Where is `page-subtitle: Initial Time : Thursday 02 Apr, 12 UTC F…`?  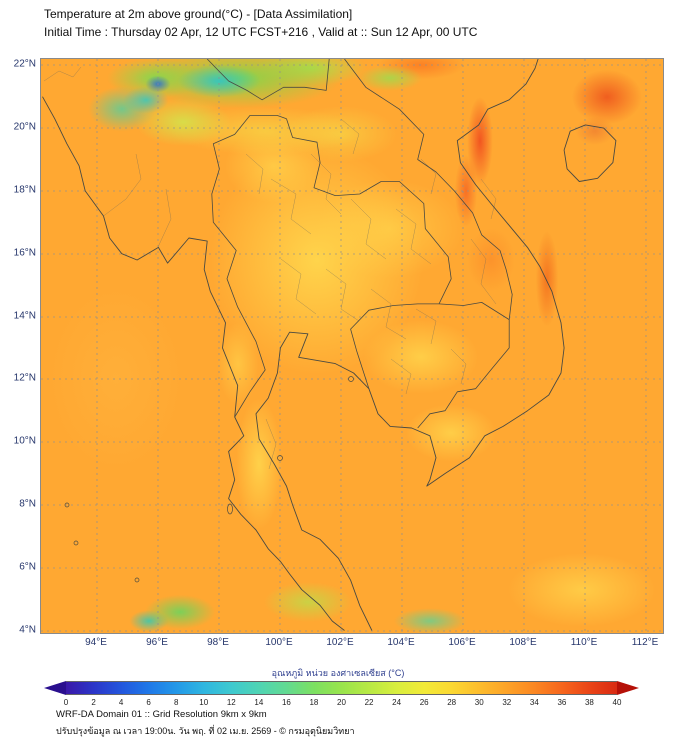 page-subtitle: Initial Time : Thursday 02 Apr, 12 UTC F… is located at coordinates (261, 32).